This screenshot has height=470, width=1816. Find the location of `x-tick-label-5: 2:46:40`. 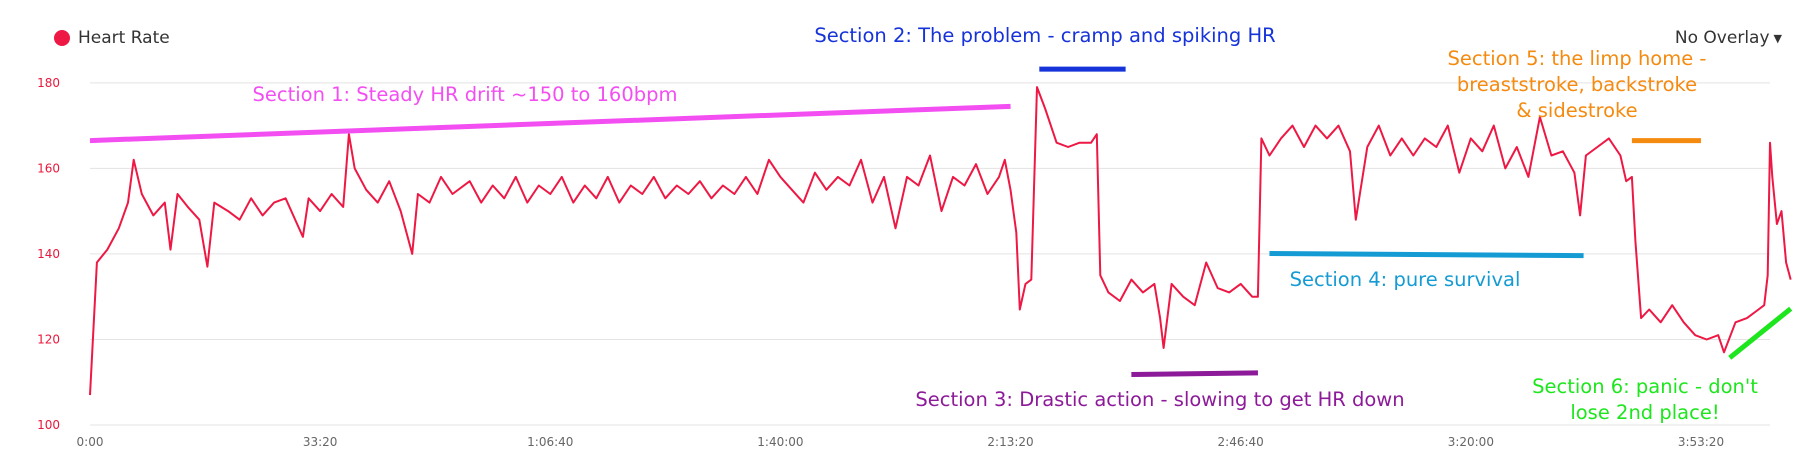

x-tick-label-5: 2:46:40 is located at coordinates (1241, 442).